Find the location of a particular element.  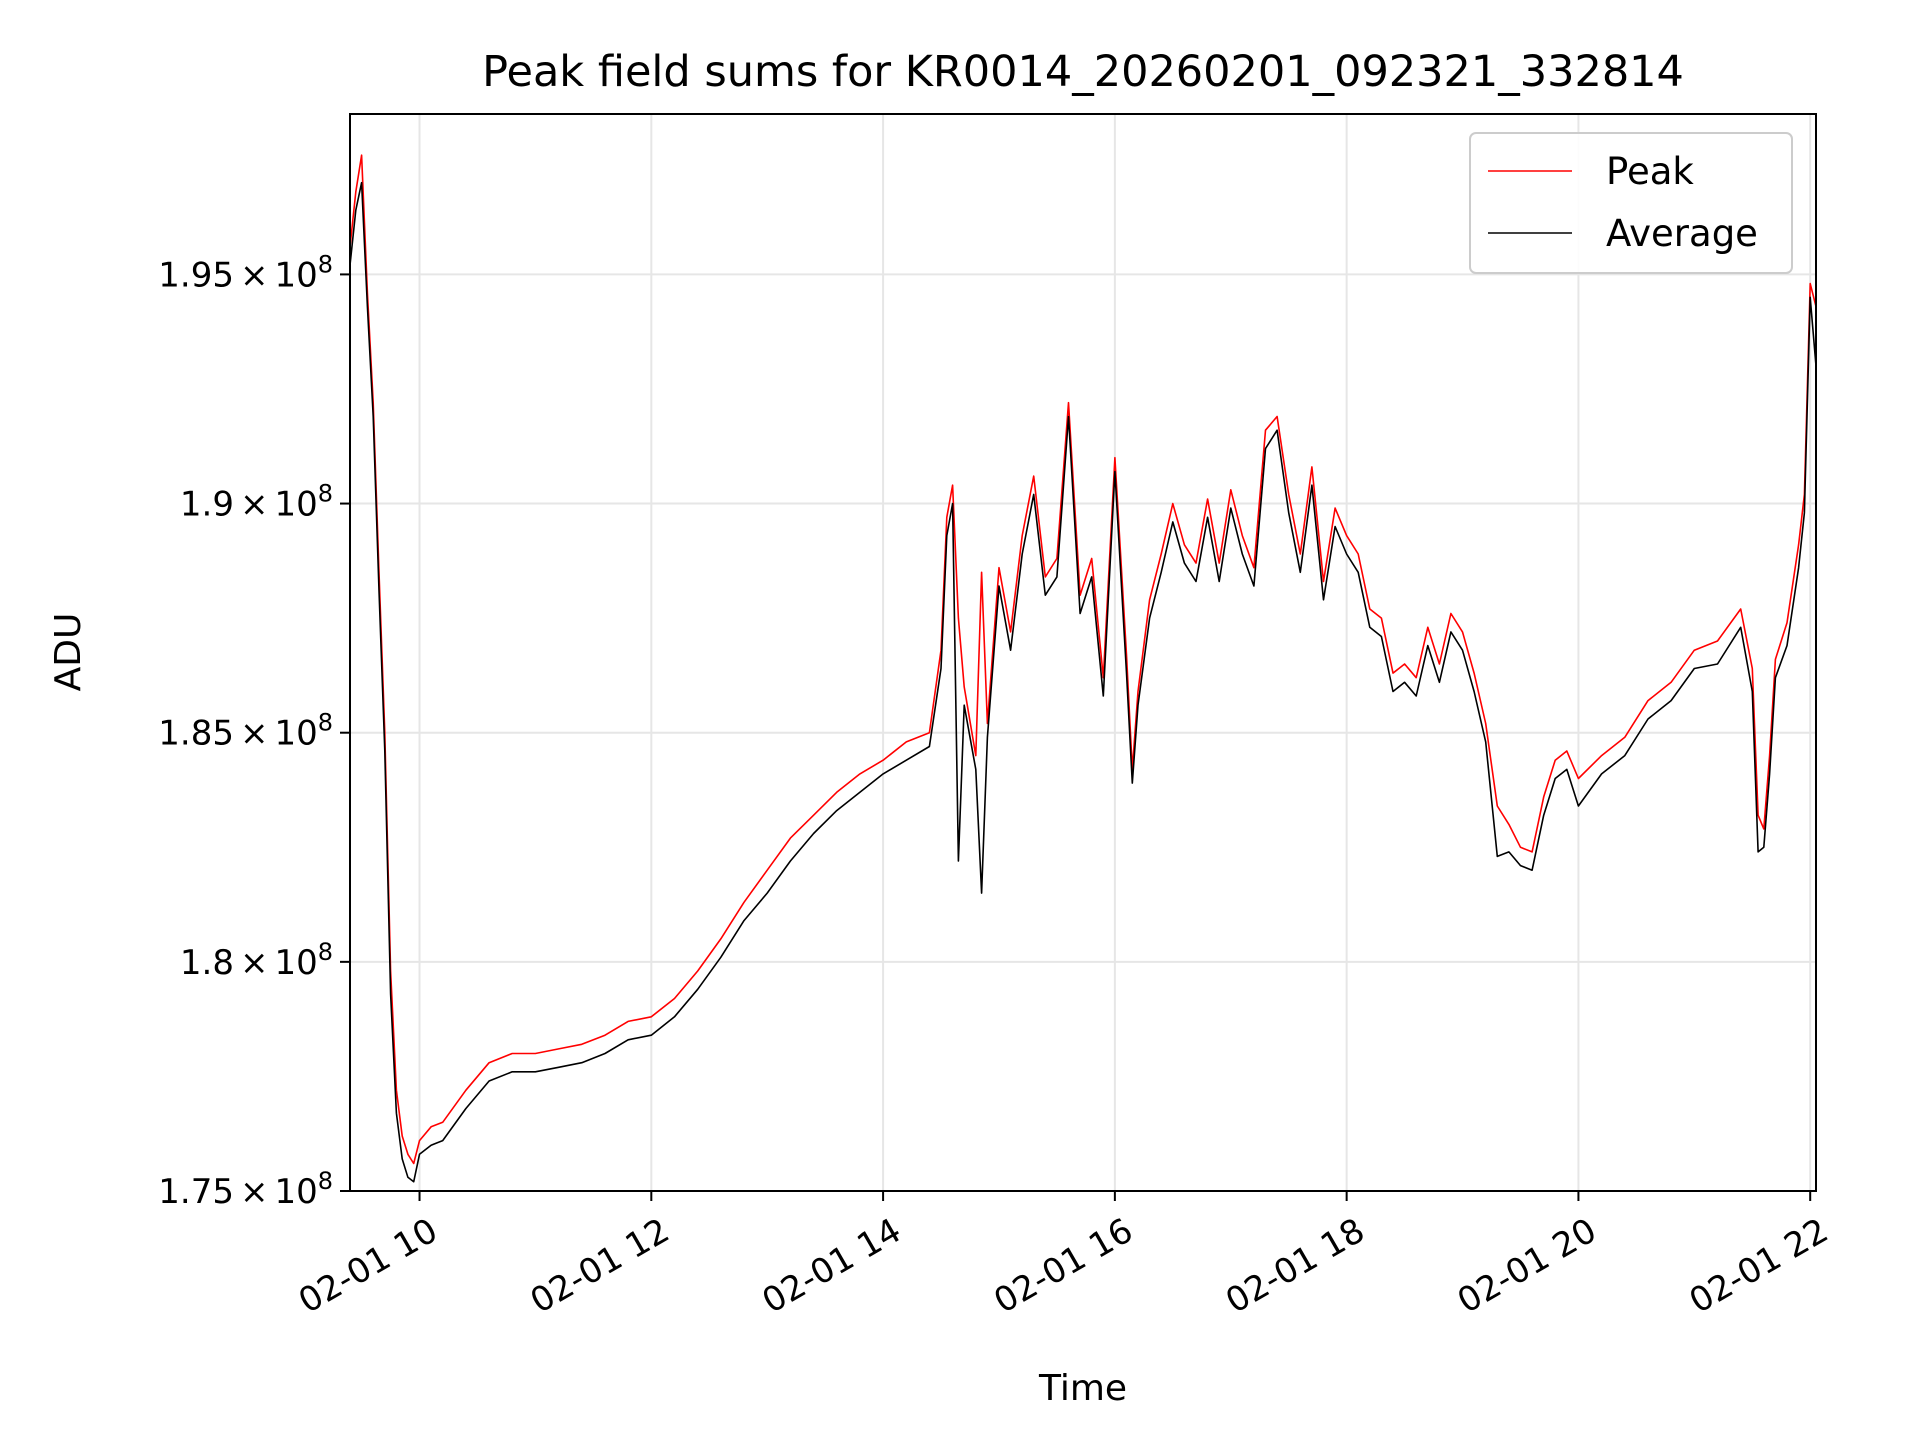

legend-box is located at coordinates (1631, 203).